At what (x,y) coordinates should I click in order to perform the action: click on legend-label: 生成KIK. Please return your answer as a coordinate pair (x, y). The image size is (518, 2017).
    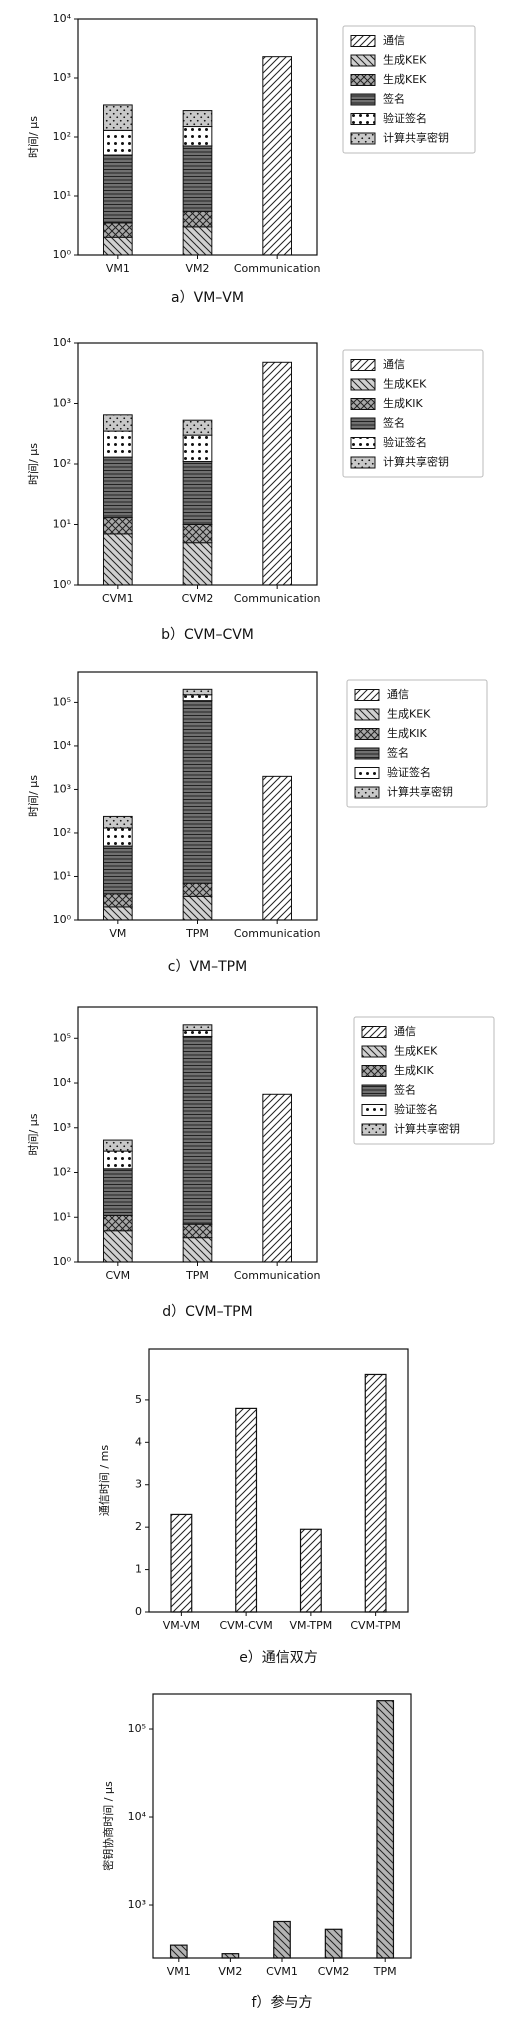
    Looking at the image, I should click on (403, 403).